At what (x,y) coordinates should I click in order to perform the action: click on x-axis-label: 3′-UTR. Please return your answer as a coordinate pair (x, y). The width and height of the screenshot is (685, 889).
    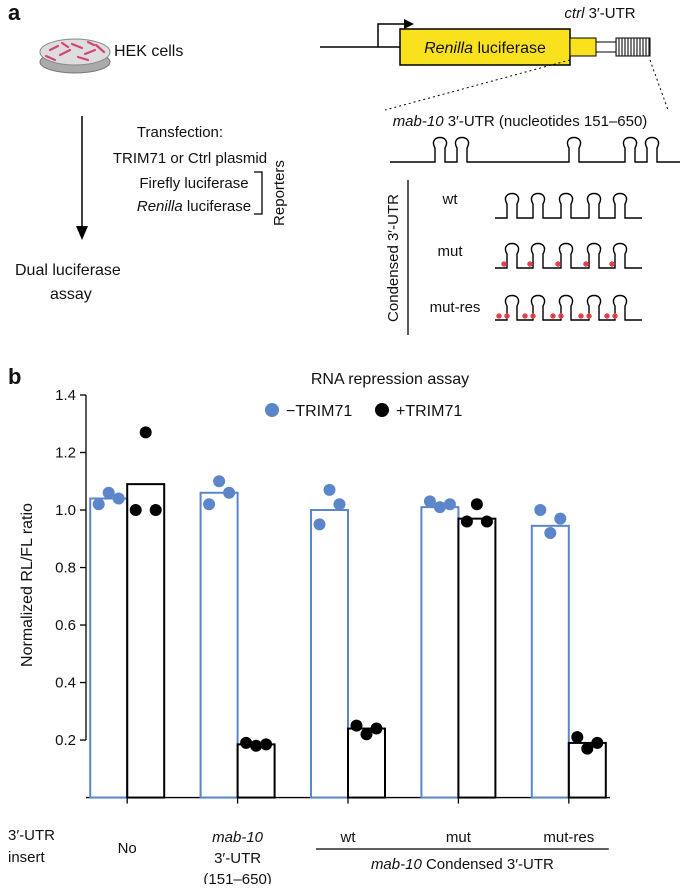
    Looking at the image, I should click on (31, 835).